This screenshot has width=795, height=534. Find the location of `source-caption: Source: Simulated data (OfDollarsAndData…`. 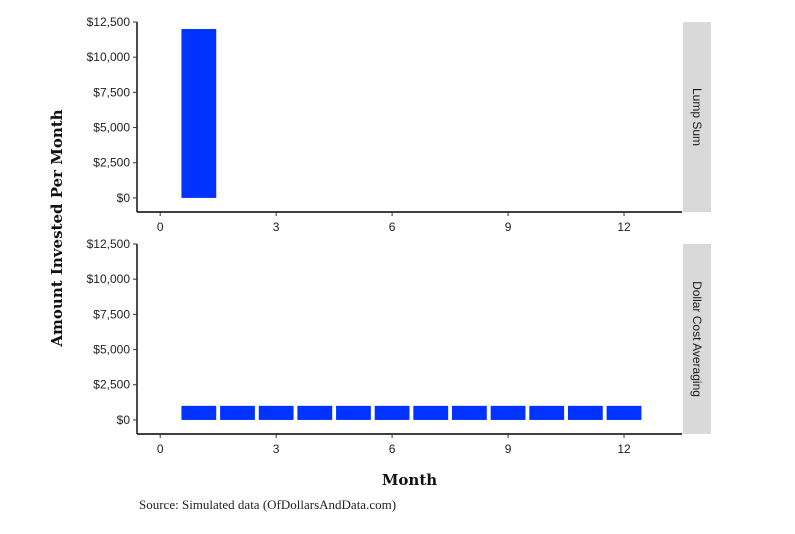

source-caption: Source: Simulated data (OfDollarsAndData… is located at coordinates (267, 504).